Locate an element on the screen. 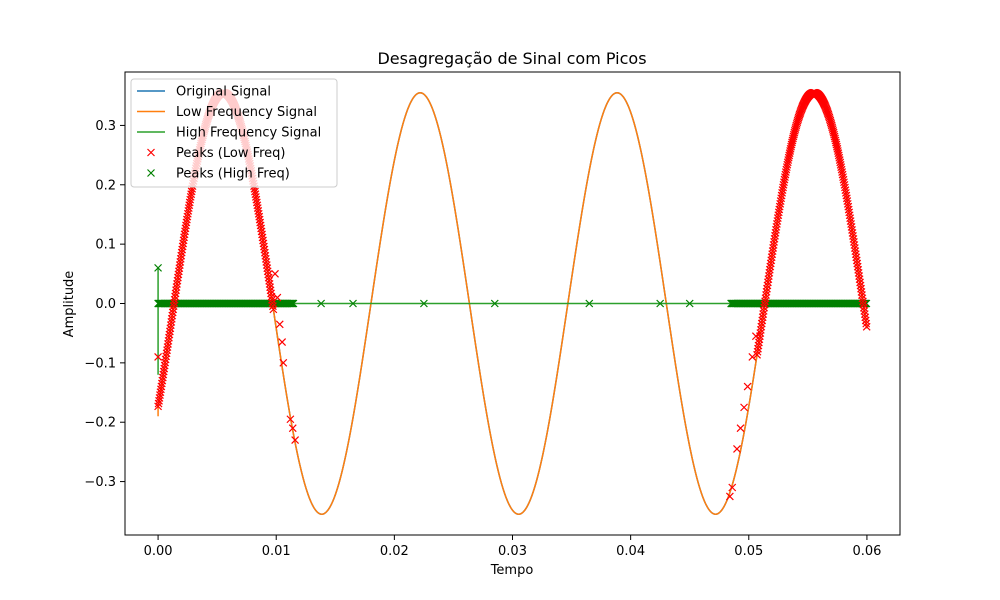 This screenshot has width=1000, height=600. x-tick-label: 0.04 is located at coordinates (630, 551).